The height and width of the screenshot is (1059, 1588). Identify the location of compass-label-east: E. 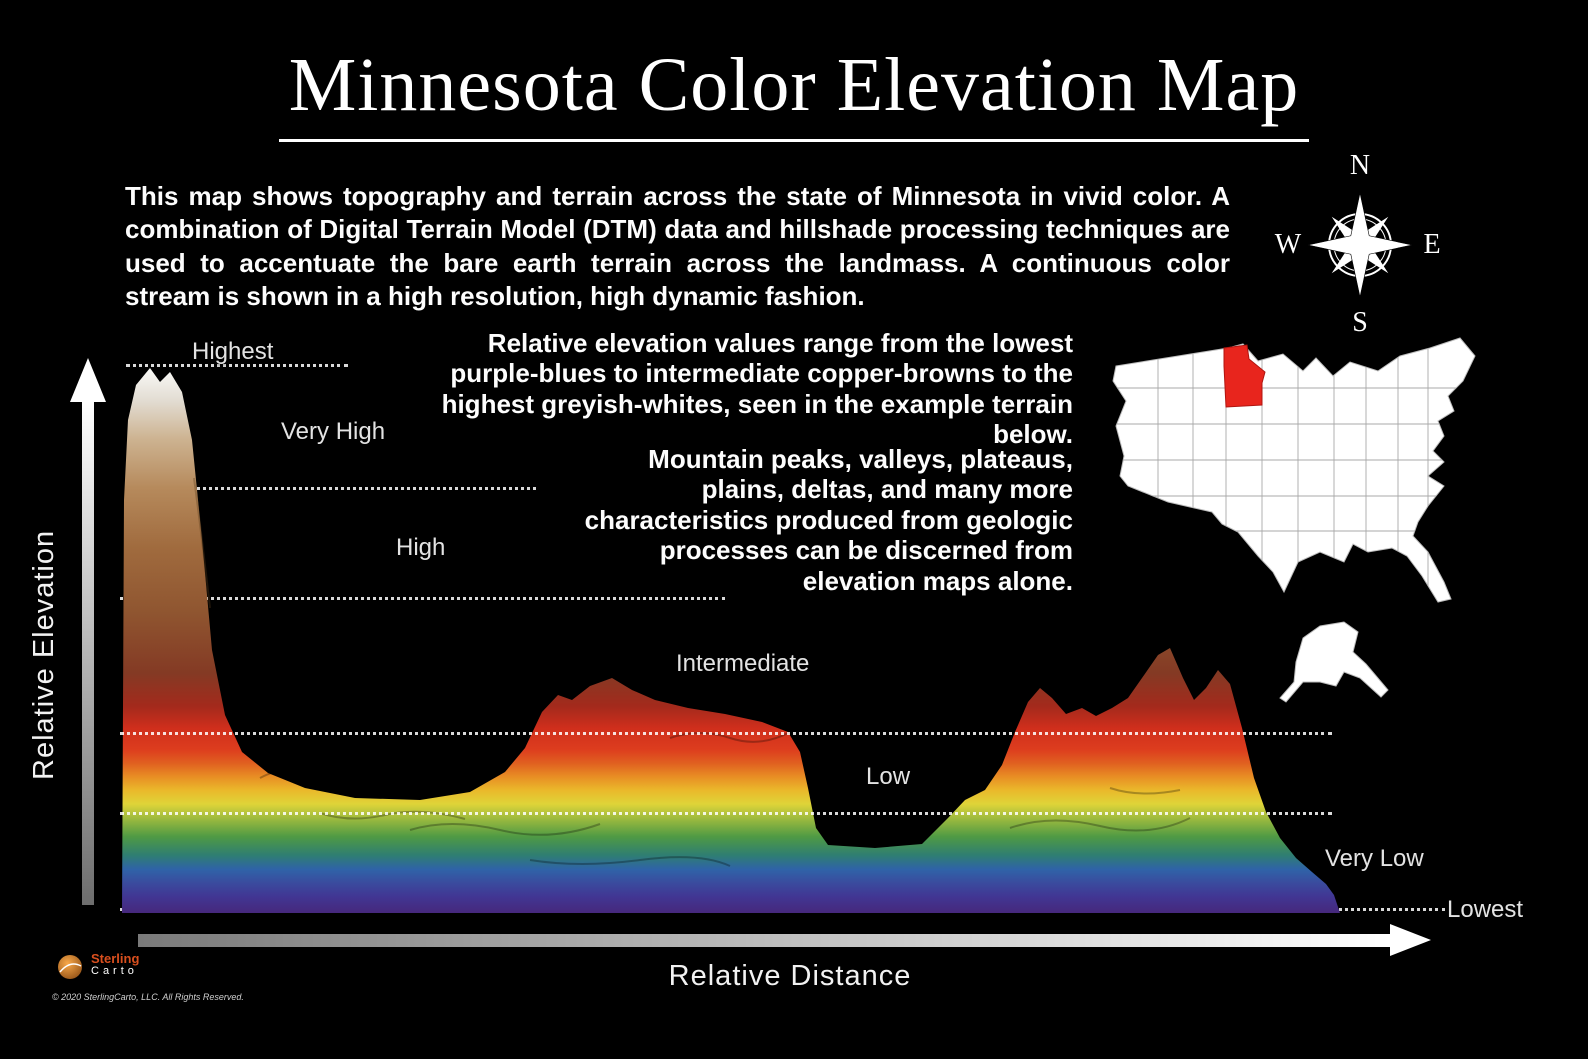
(1431, 244).